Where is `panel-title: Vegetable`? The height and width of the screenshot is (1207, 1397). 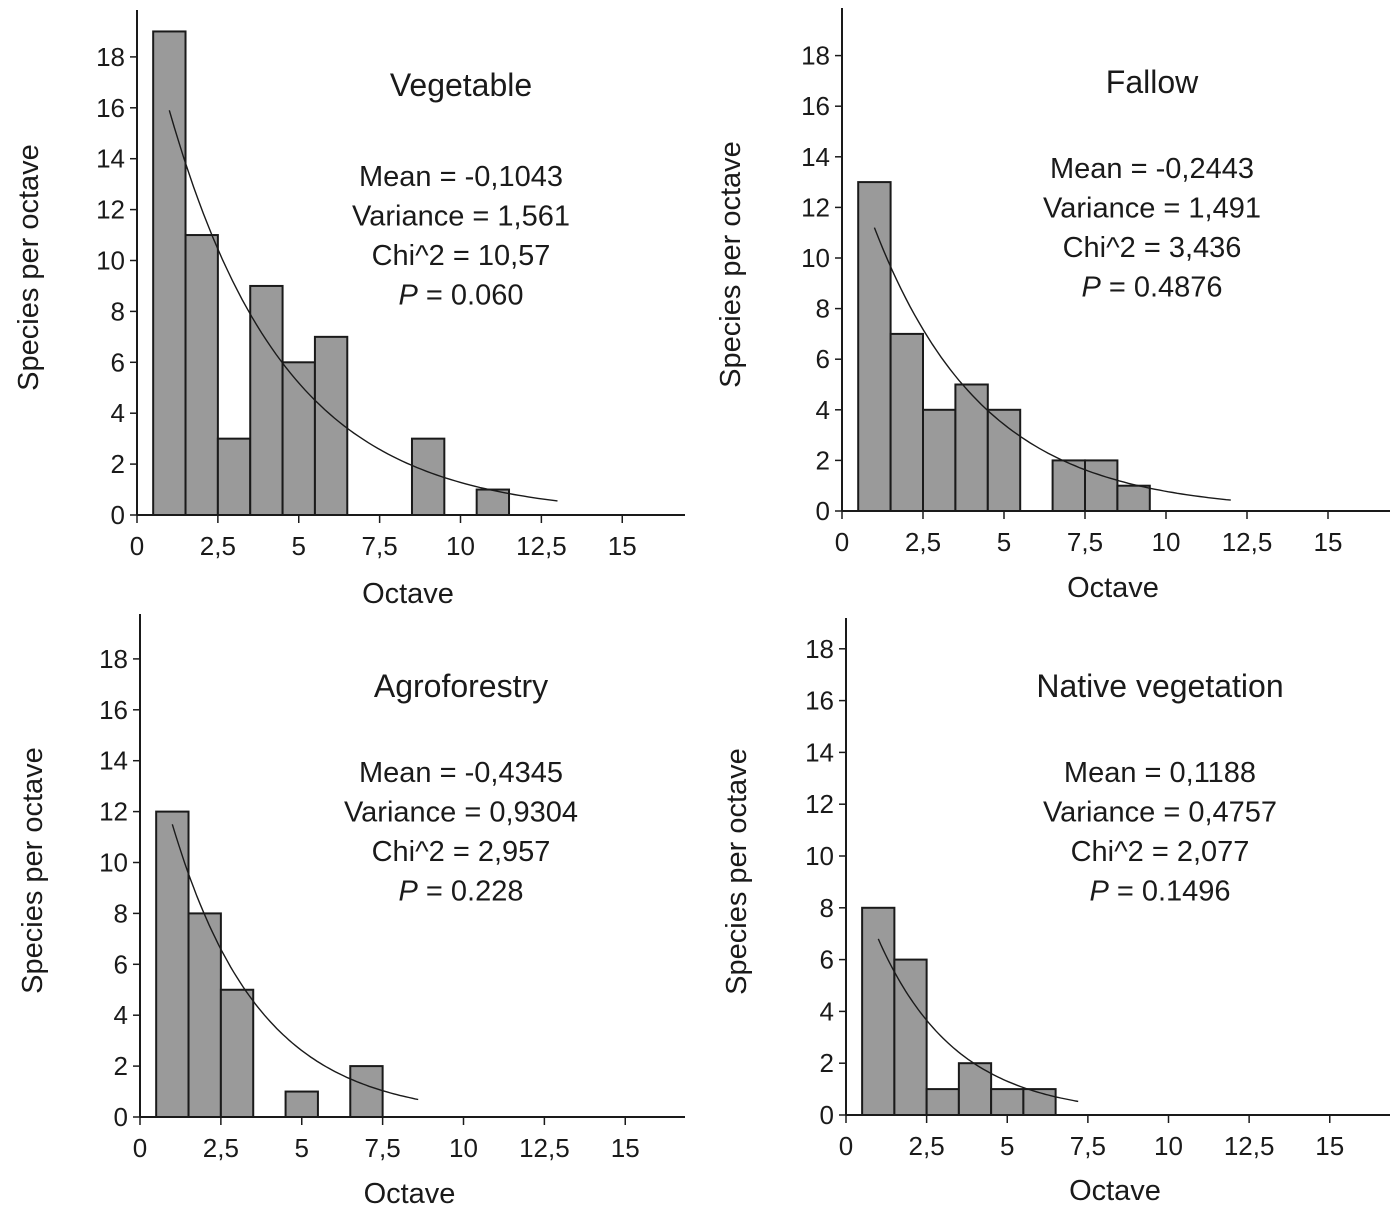 panel-title: Vegetable is located at coordinates (461, 85).